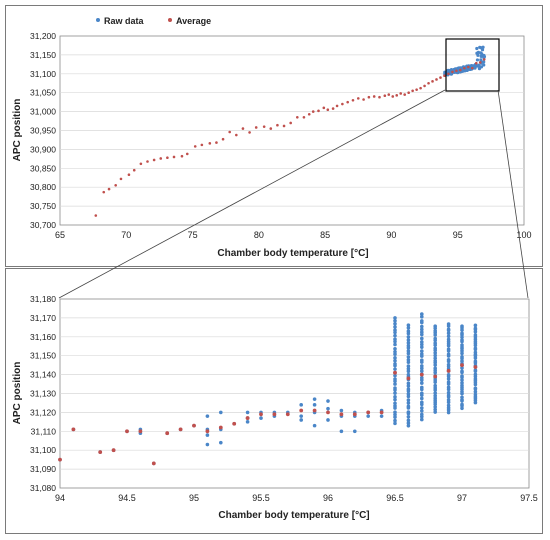 This screenshot has width=550, height=540. What do you see at coordinates (43, 412) in the screenshot?
I see `y-tick-label: 31,120` at bounding box center [43, 412].